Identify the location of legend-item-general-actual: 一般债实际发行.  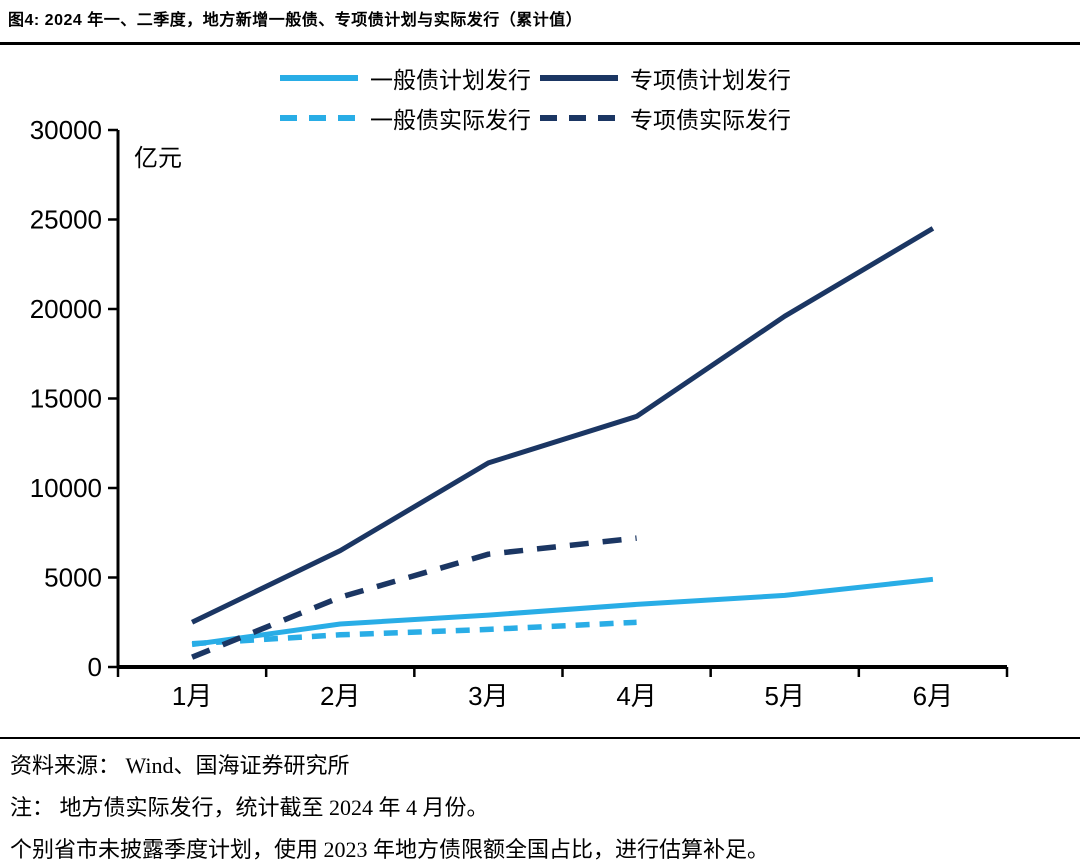
(410, 118).